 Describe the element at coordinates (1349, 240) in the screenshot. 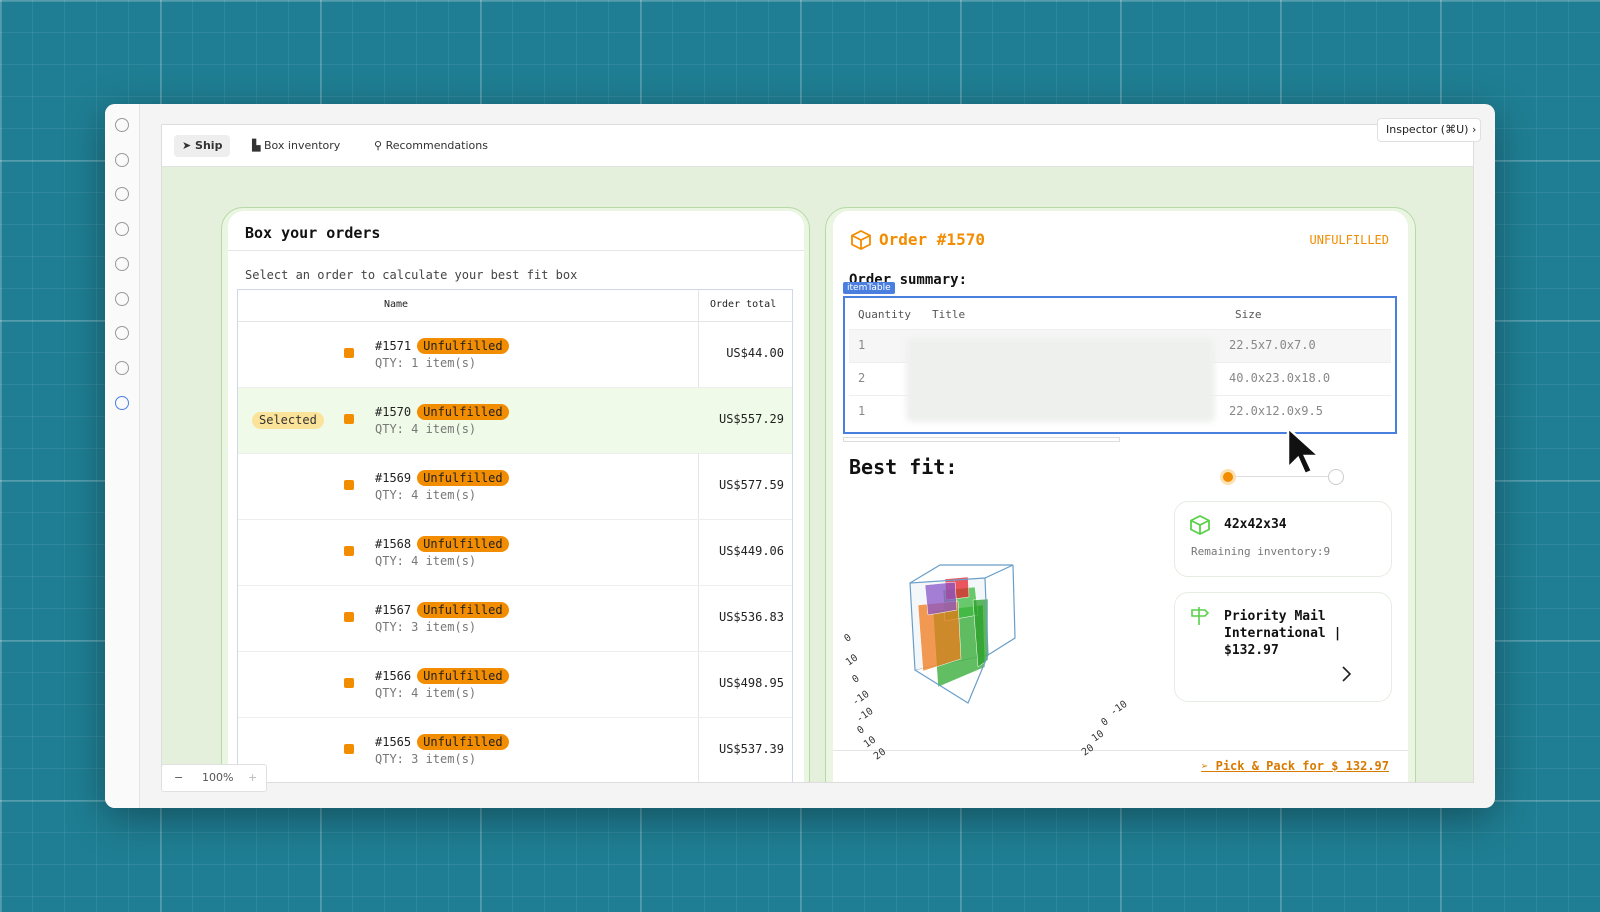

I see `order-status: UNFULFILLED` at that location.